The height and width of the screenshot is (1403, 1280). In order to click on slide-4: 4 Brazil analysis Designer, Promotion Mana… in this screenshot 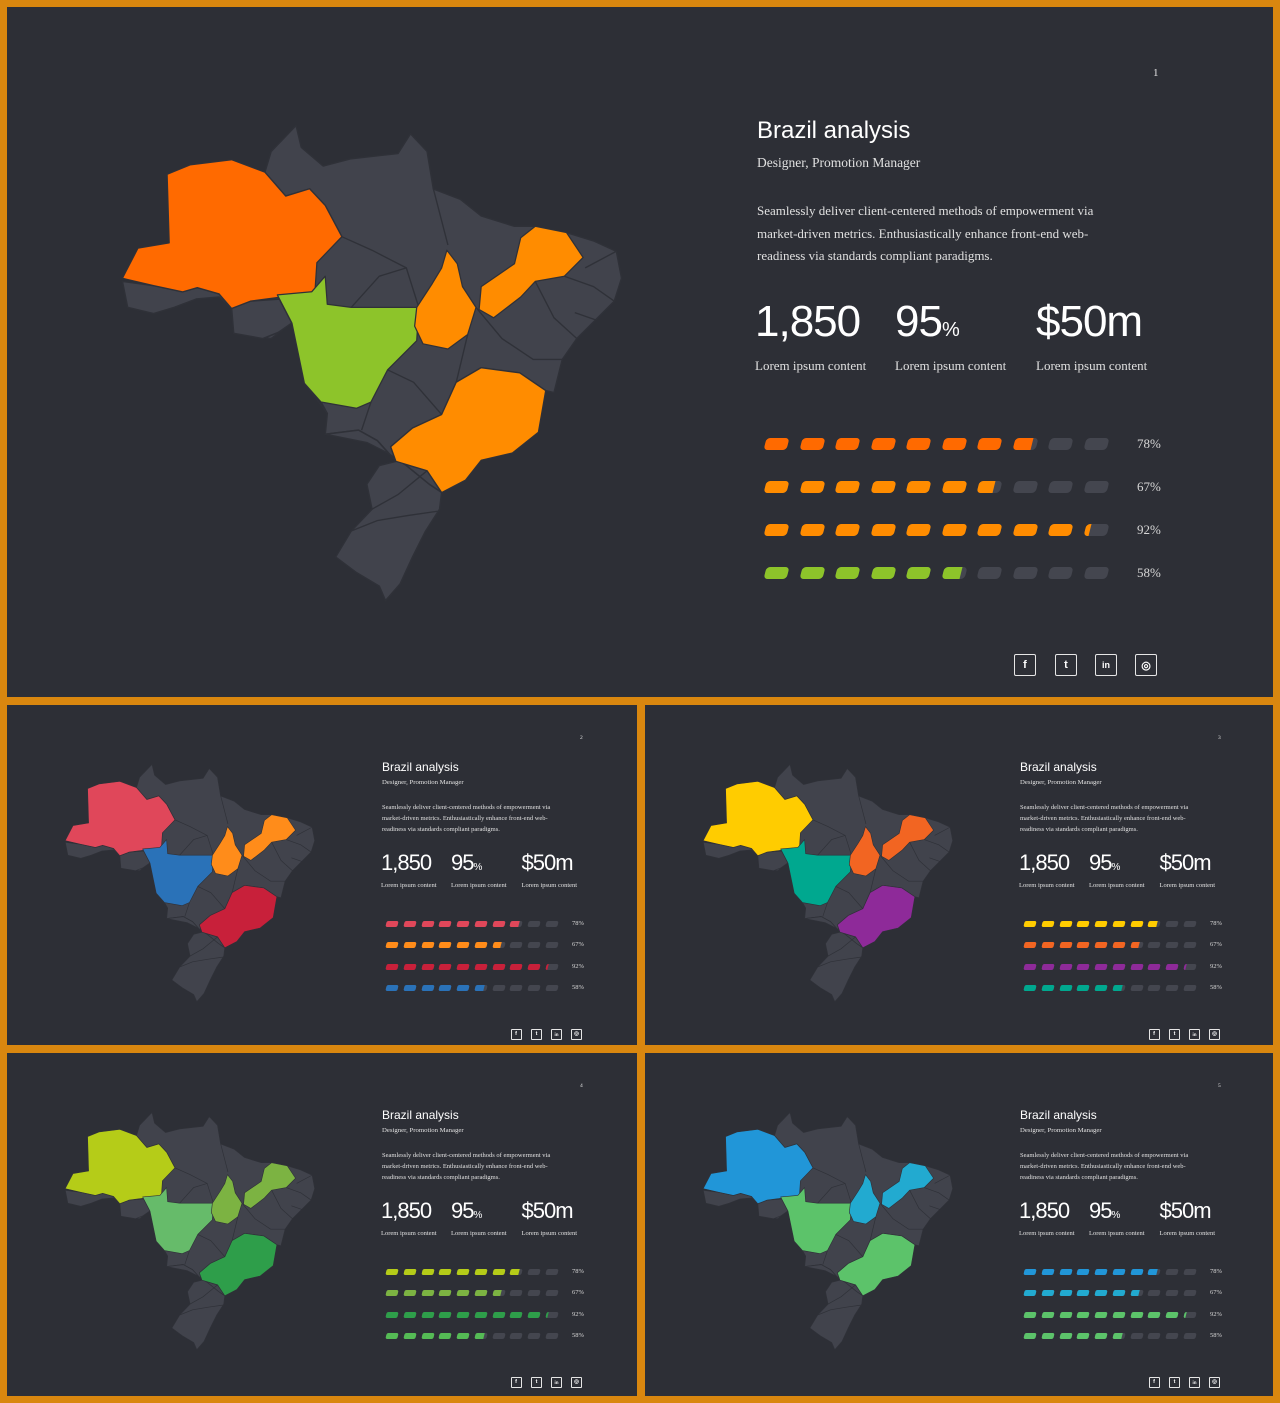, I will do `click(322, 1224)`.